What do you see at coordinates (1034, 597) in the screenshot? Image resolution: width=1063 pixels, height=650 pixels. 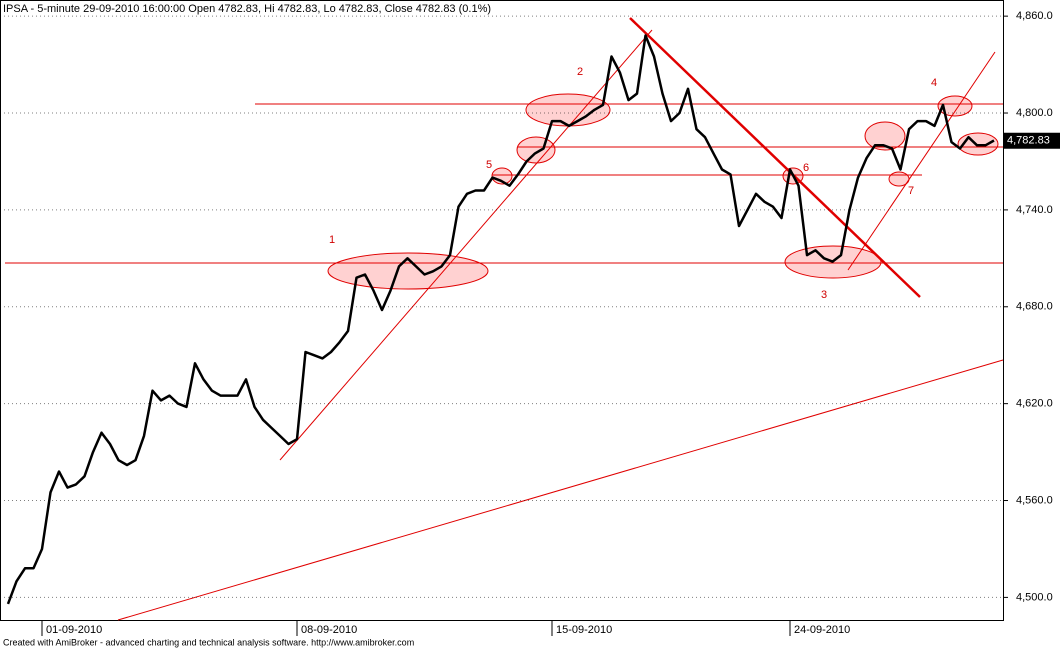 I see `y-tick-label: 4,500.0` at bounding box center [1034, 597].